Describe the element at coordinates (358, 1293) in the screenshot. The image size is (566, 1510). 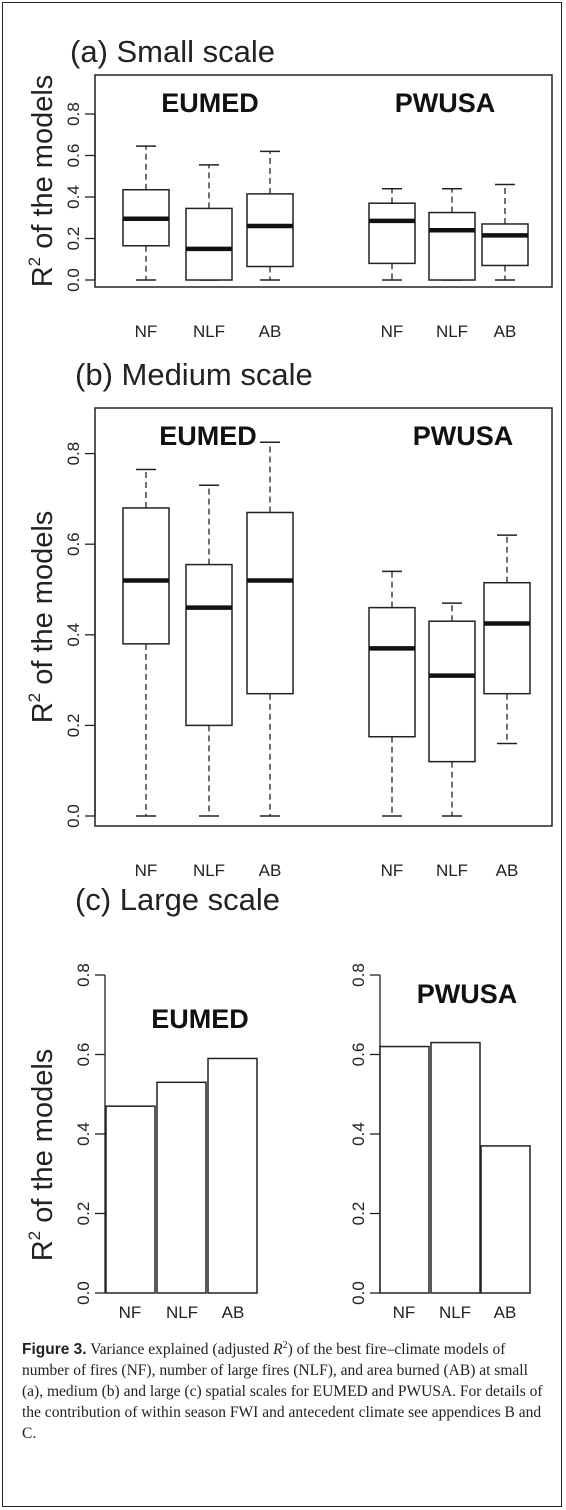
I see `panel-c-right-y-tick-label-0: 0.0` at that location.